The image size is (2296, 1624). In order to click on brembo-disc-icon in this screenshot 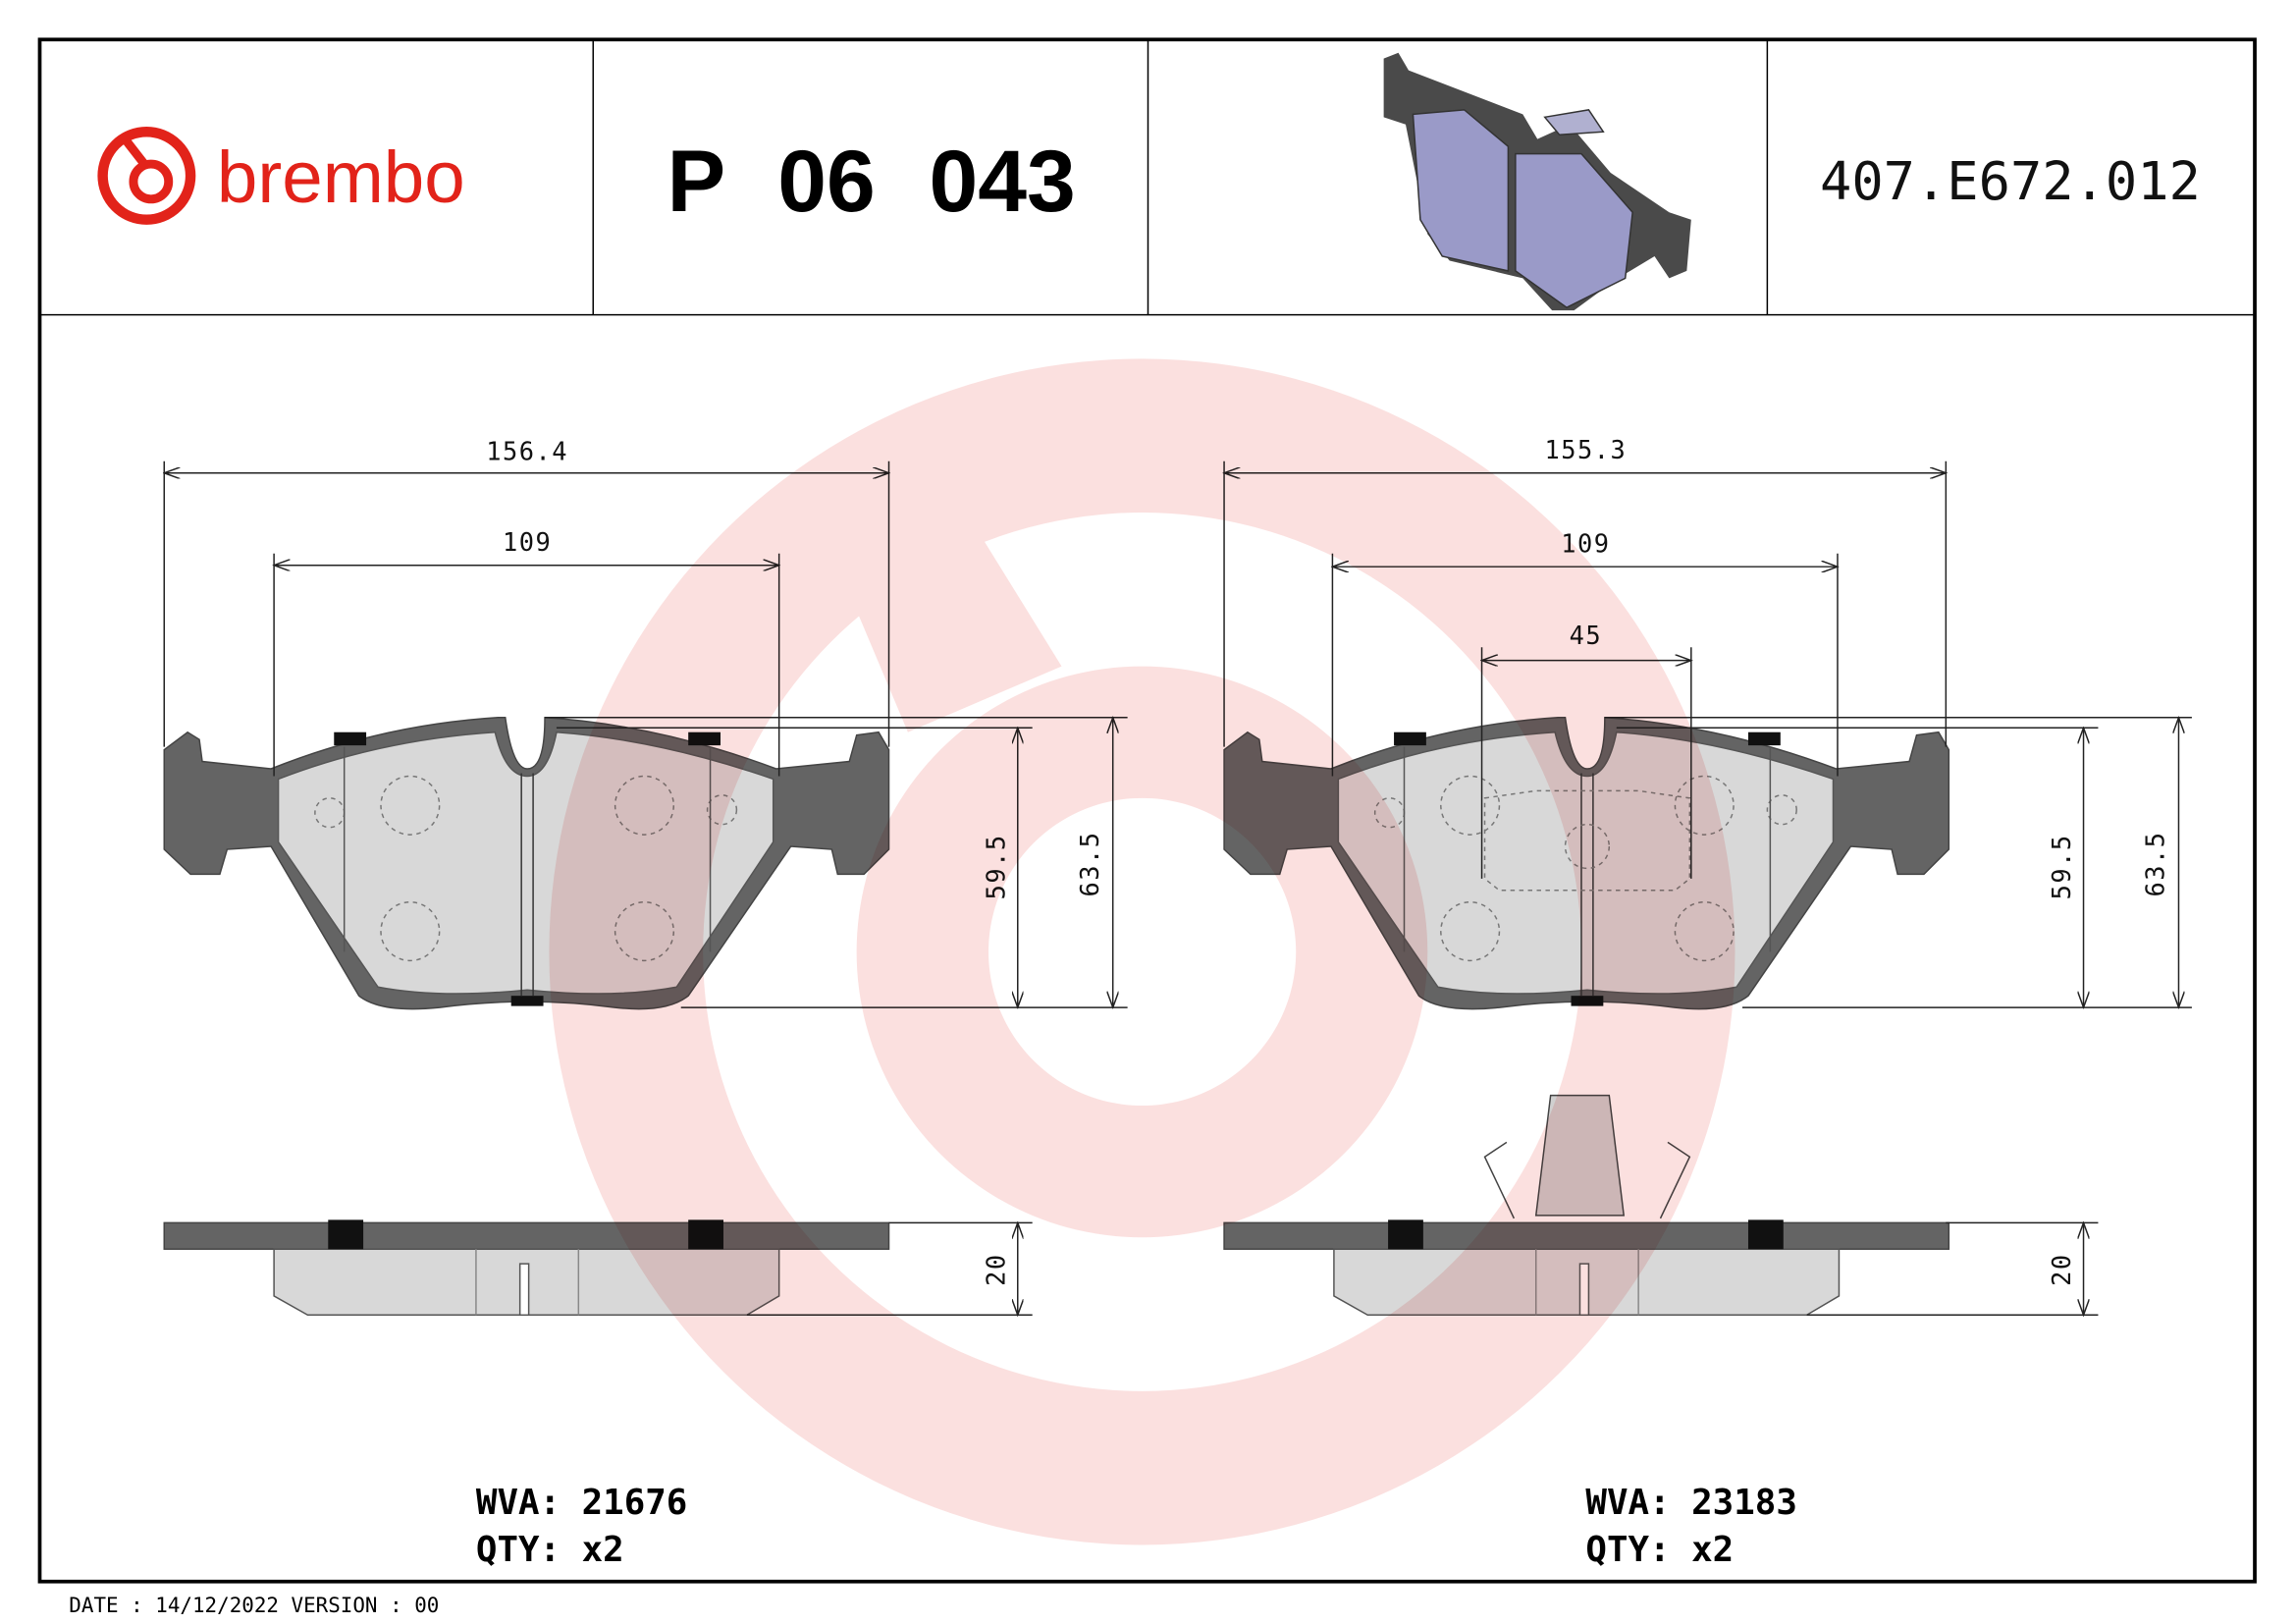, I will do `click(147, 176)`.